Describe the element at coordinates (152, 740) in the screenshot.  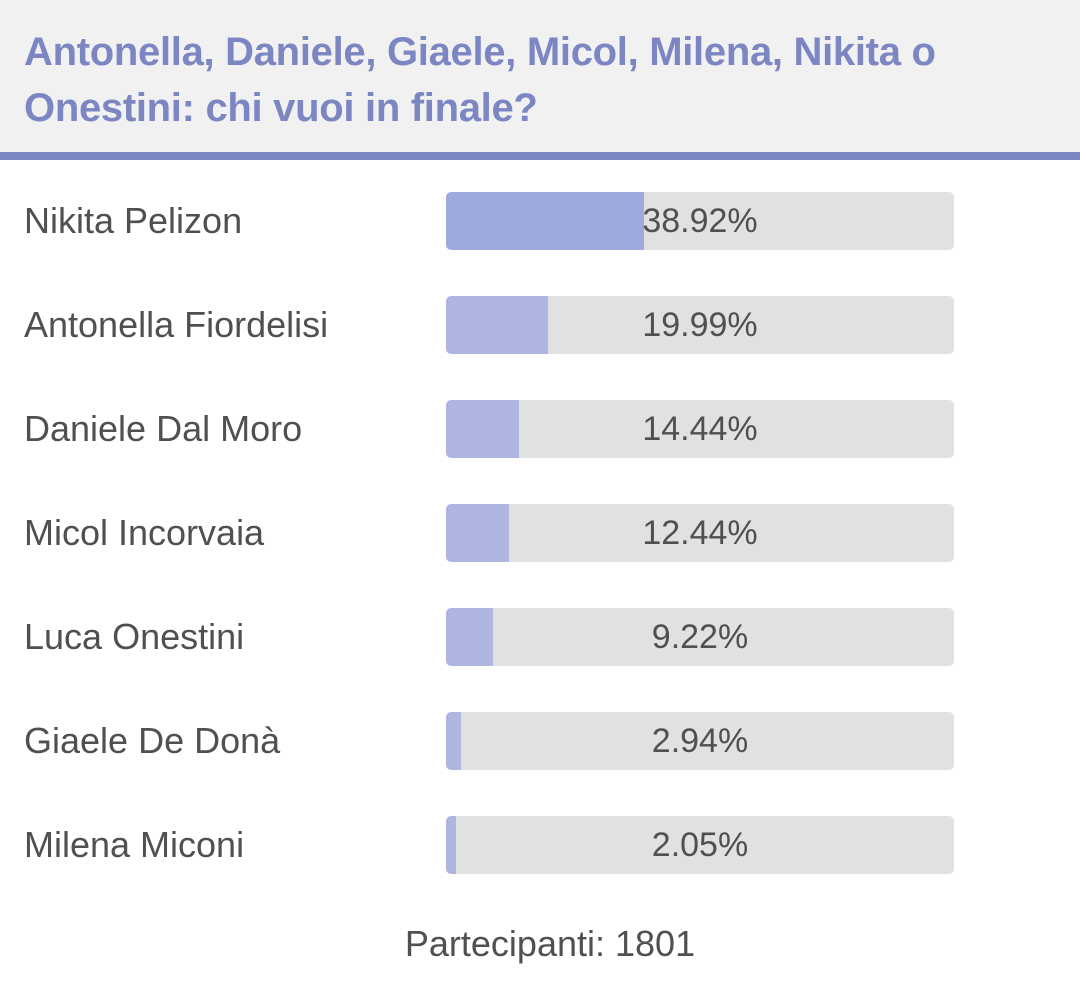
I see `option-label: Giaele De Donà` at that location.